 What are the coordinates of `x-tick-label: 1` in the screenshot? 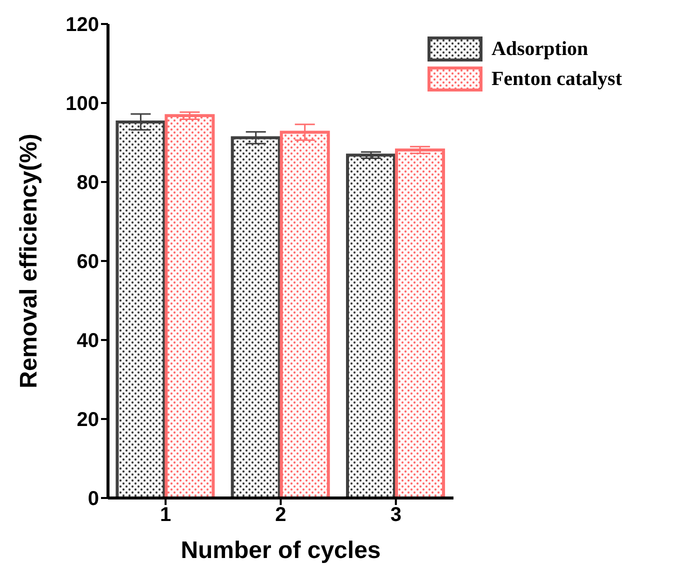 It's located at (166, 515).